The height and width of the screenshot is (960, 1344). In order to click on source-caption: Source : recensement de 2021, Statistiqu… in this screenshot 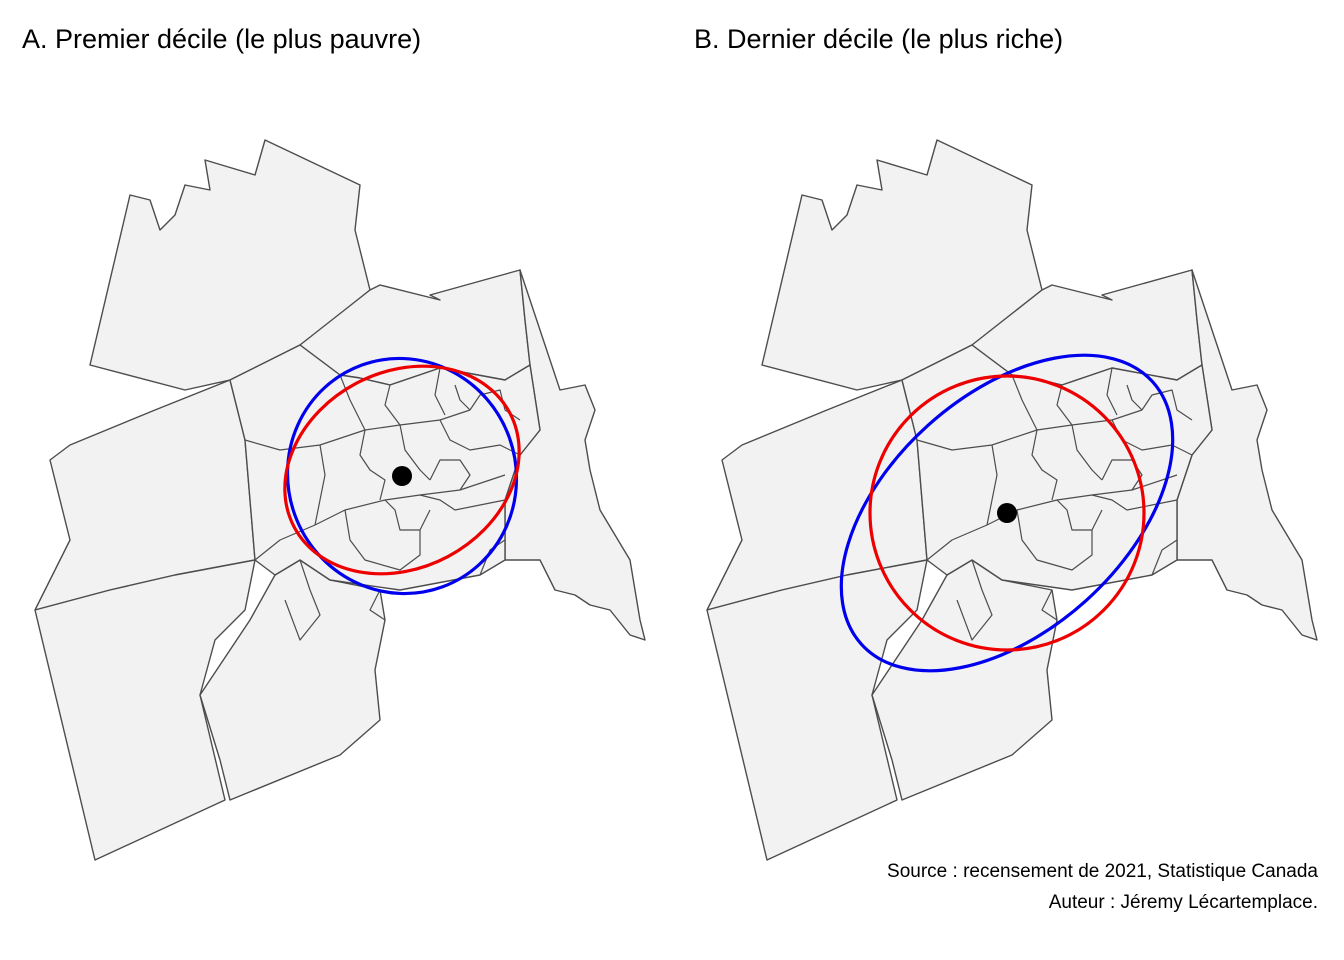, I will do `click(1102, 871)`.